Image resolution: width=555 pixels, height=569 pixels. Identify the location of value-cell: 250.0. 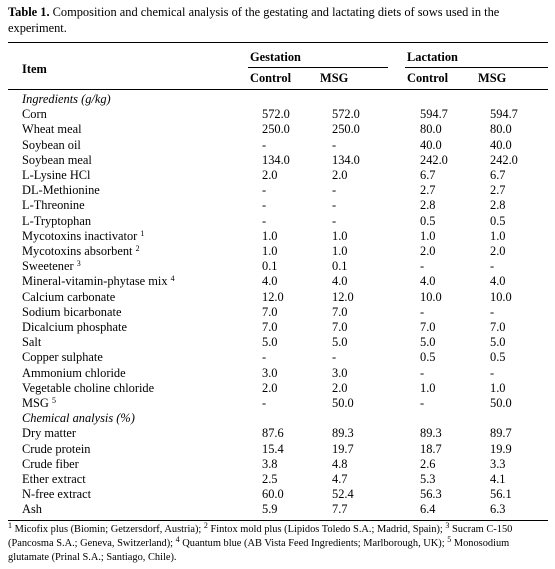
(276, 129).